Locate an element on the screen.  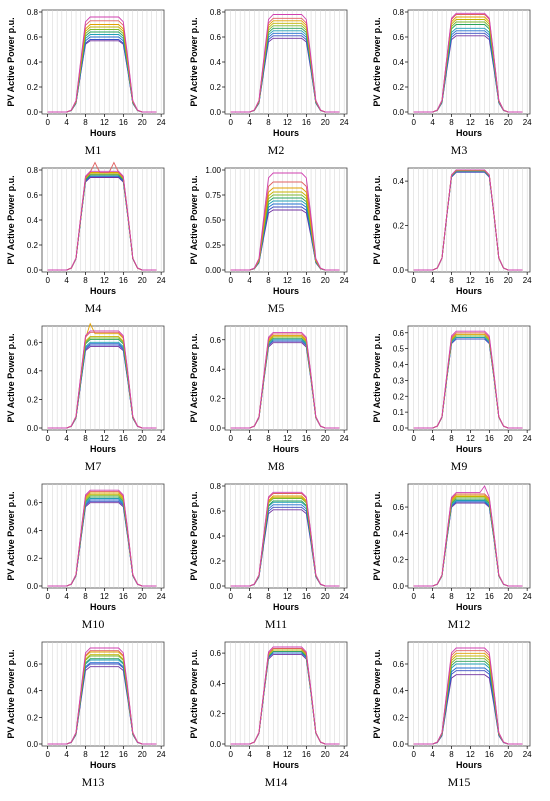
panel-caption: M7 is located at coordinates (93, 466).